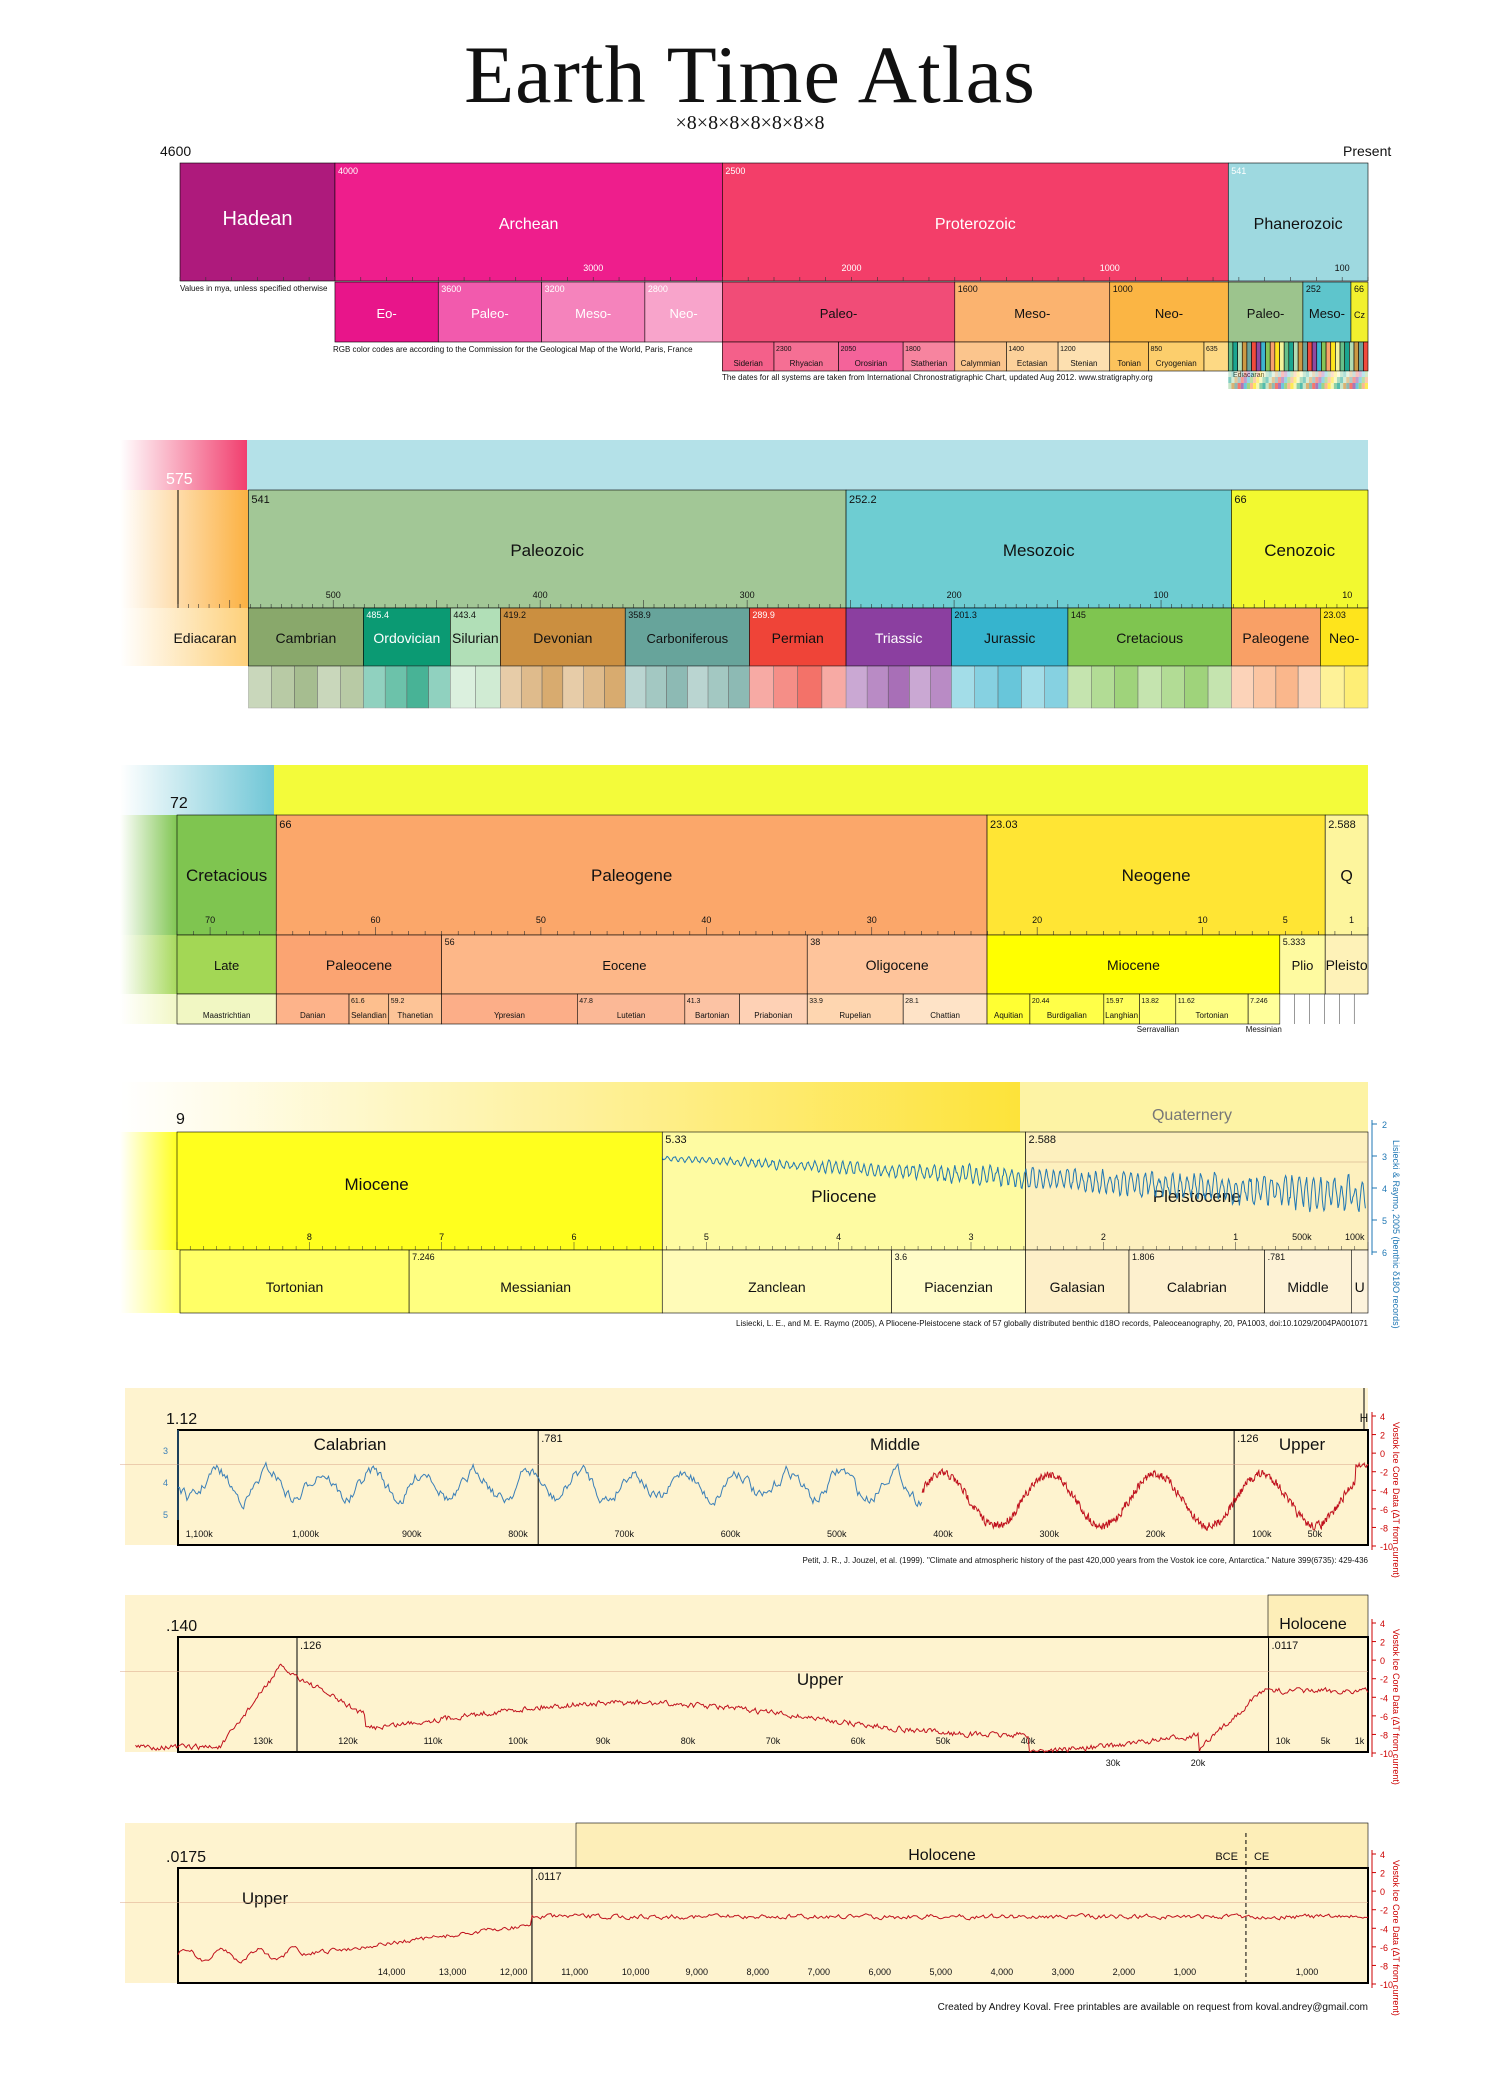  What do you see at coordinates (747, 363) in the screenshot?
I see `period-name: Siderian` at bounding box center [747, 363].